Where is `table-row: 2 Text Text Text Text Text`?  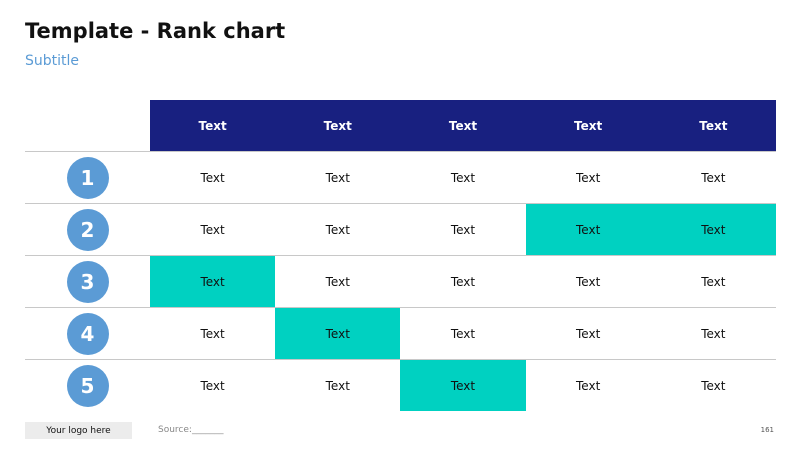
table-row: 2 Text Text Text Text Text is located at coordinates (400, 229).